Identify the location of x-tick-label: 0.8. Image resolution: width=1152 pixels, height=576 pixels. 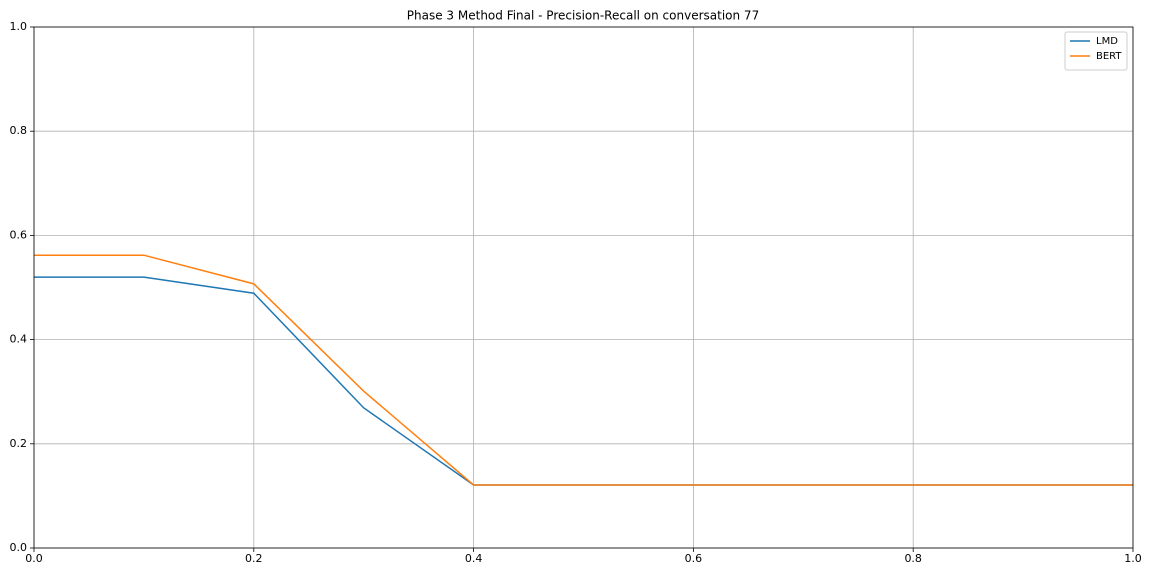
(913, 558).